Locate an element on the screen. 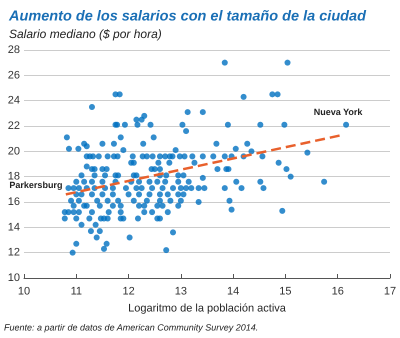 The height and width of the screenshot is (338, 400). y-tick-label: 14 is located at coordinates (14, 227).